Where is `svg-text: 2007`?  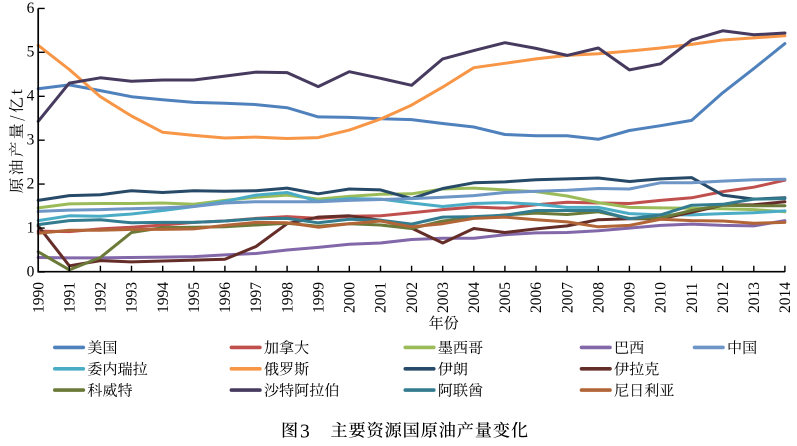
svg-text: 2007 is located at coordinates (567, 297).